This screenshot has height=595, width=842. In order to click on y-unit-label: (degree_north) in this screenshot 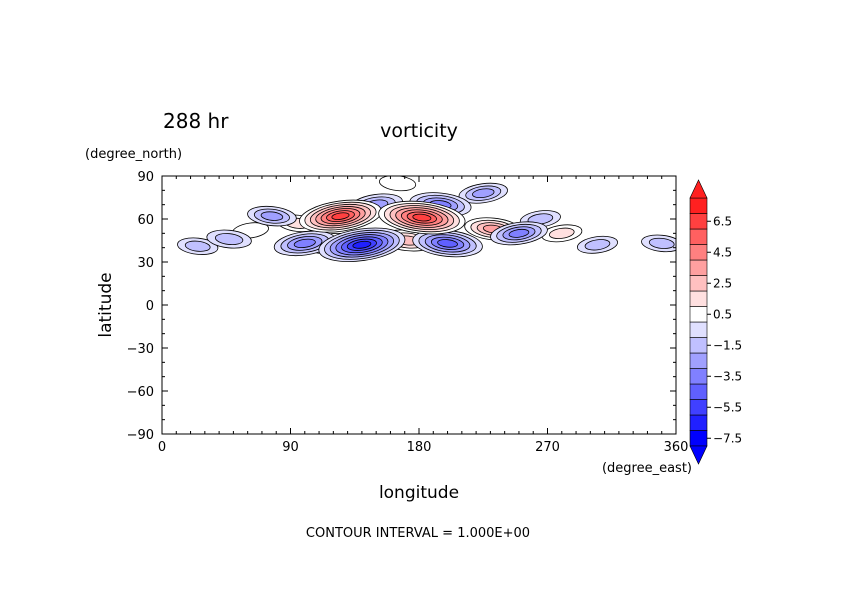, I will do `click(133, 154)`.